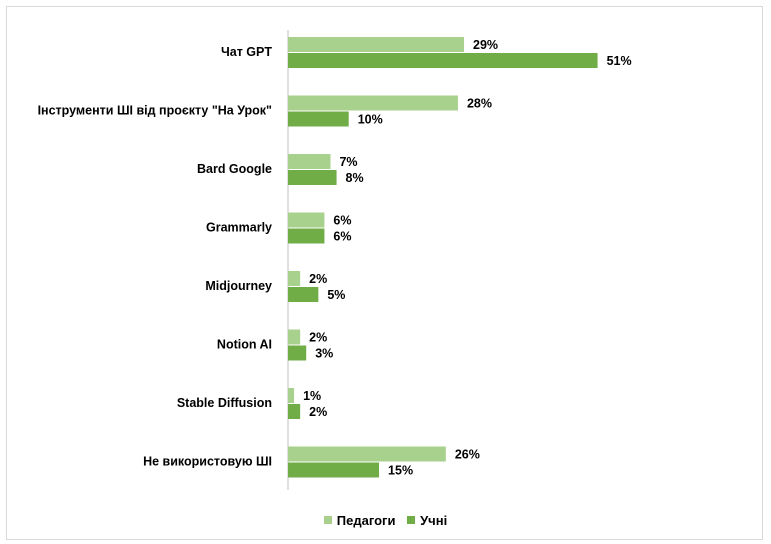 The image size is (771, 544). I want to click on category-label: Notion AI, so click(244, 345).